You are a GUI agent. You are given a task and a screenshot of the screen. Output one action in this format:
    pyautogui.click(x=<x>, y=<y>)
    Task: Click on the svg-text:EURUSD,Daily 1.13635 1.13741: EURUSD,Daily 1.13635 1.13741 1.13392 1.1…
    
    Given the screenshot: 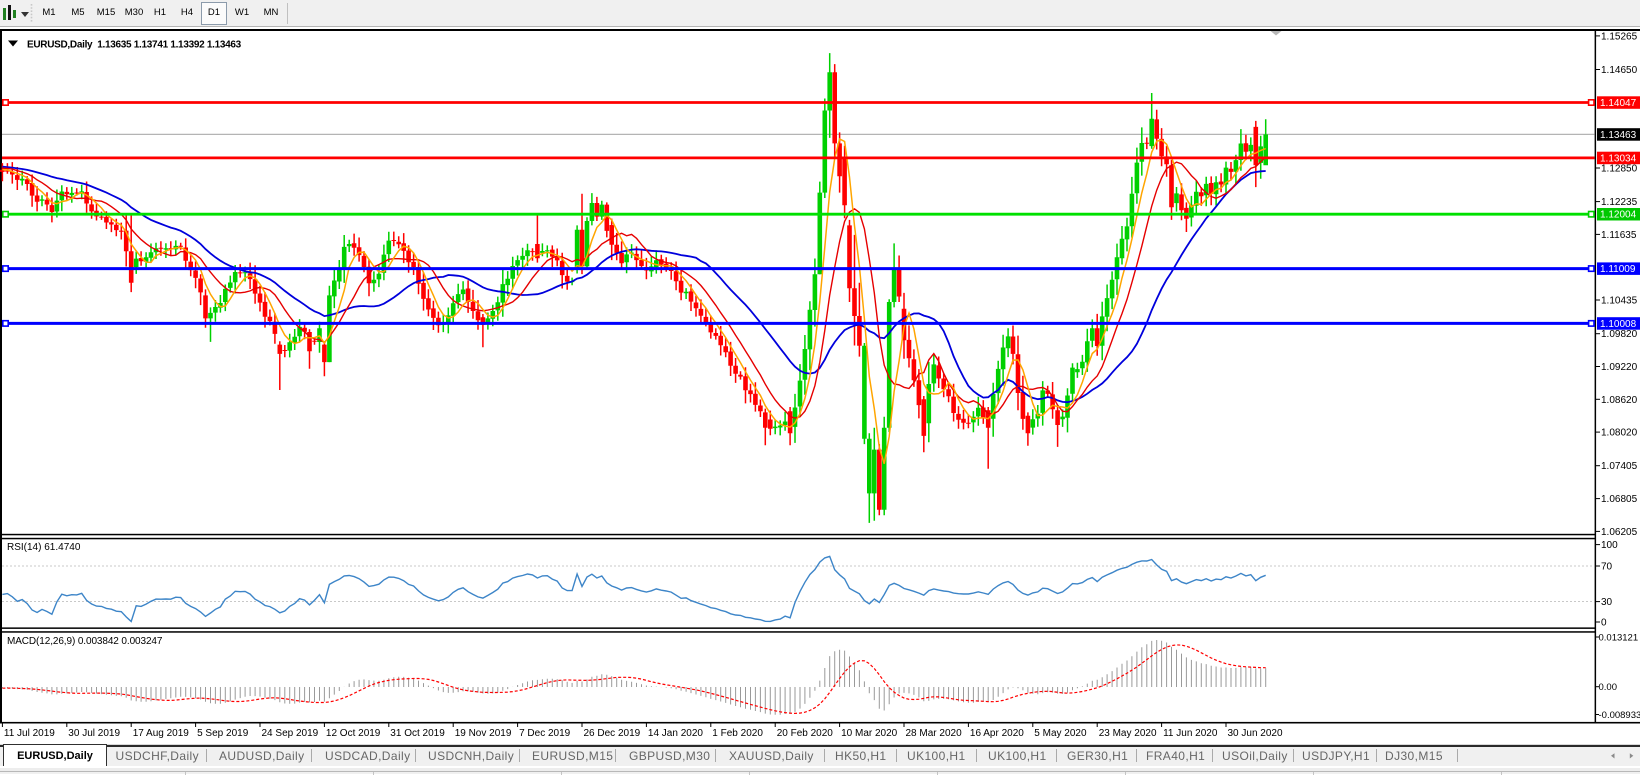 What is the action you would take?
    pyautogui.click(x=134, y=45)
    